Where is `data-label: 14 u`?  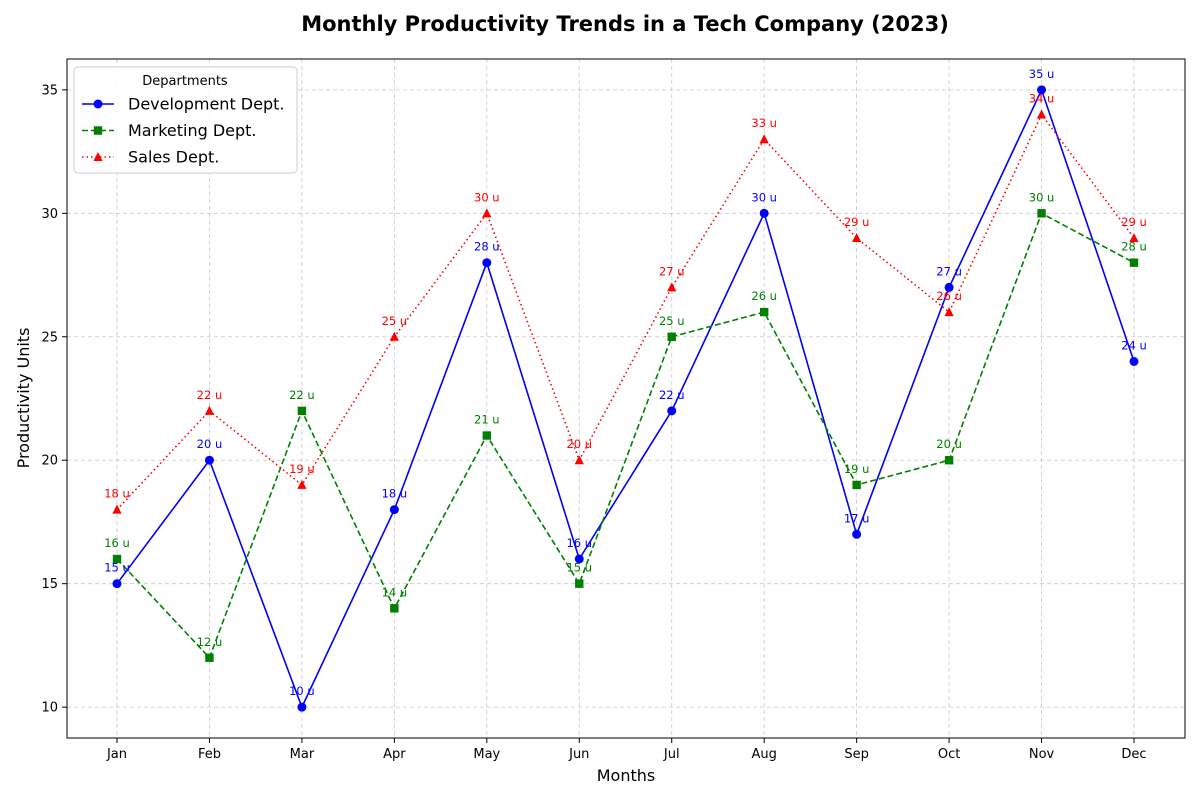
data-label: 14 u is located at coordinates (395, 592).